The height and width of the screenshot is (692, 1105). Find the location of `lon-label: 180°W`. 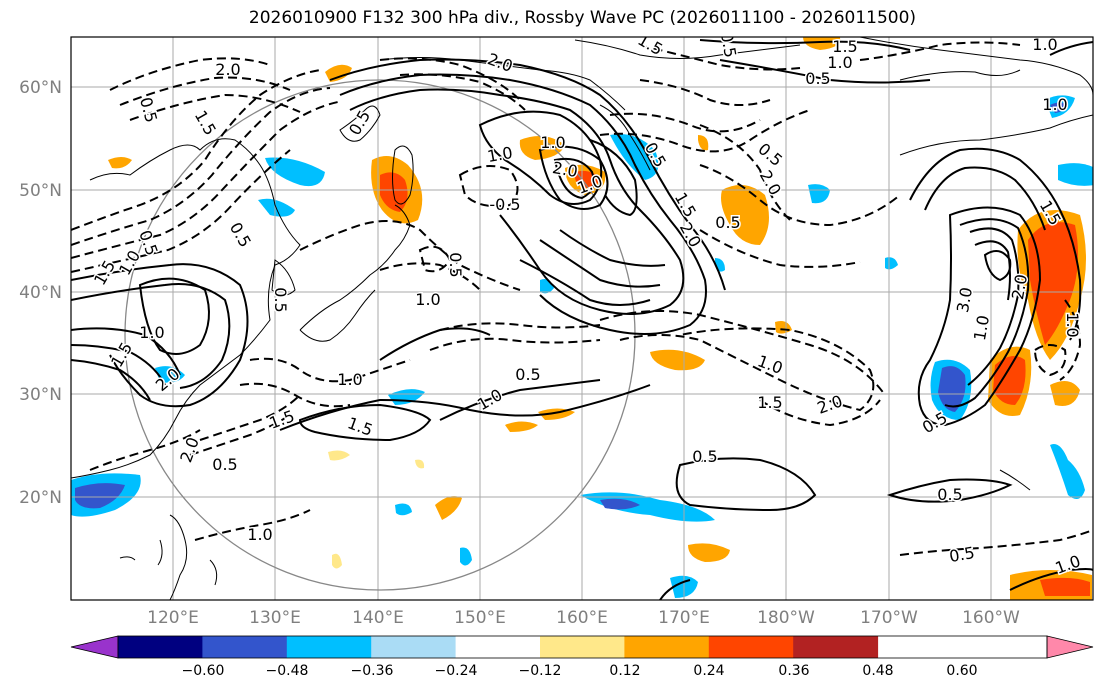

lon-label: 180°W is located at coordinates (786, 618).